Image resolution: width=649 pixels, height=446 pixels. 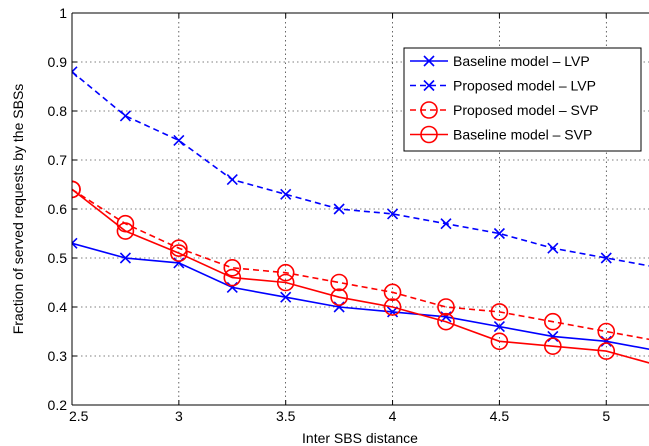 I want to click on y-tick-label: 1, so click(x=63, y=13).